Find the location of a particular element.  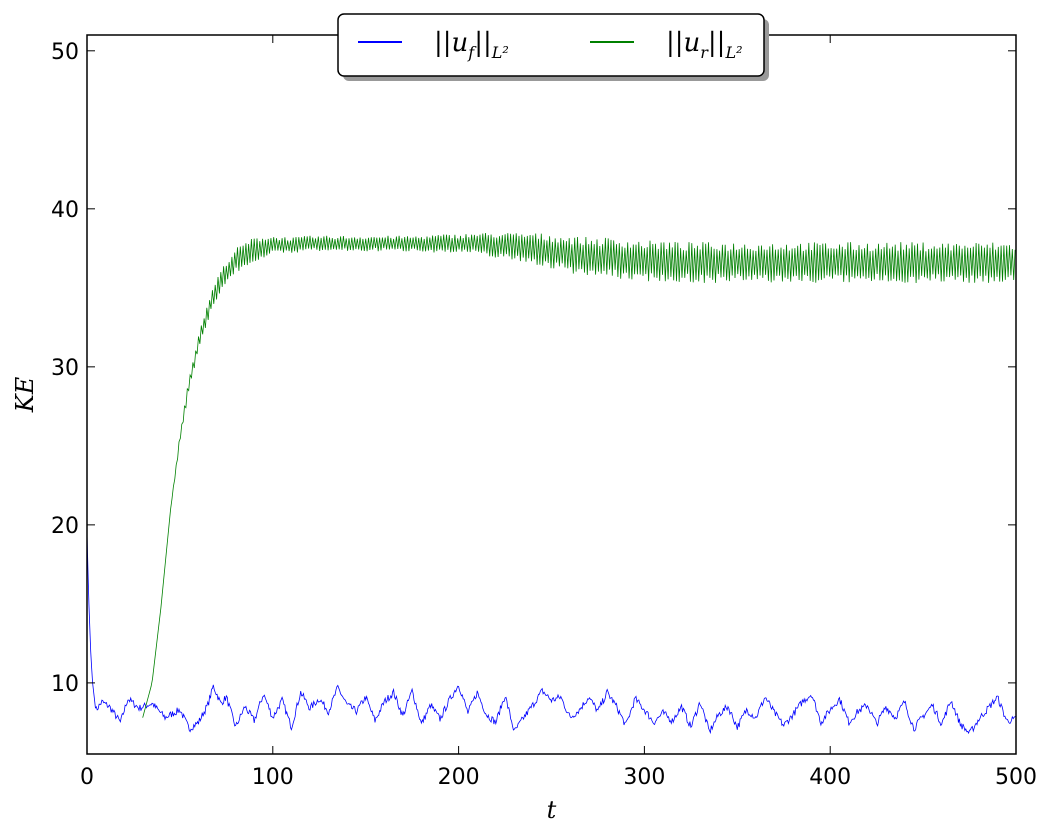

x-tick-label: 200 is located at coordinates (459, 777).